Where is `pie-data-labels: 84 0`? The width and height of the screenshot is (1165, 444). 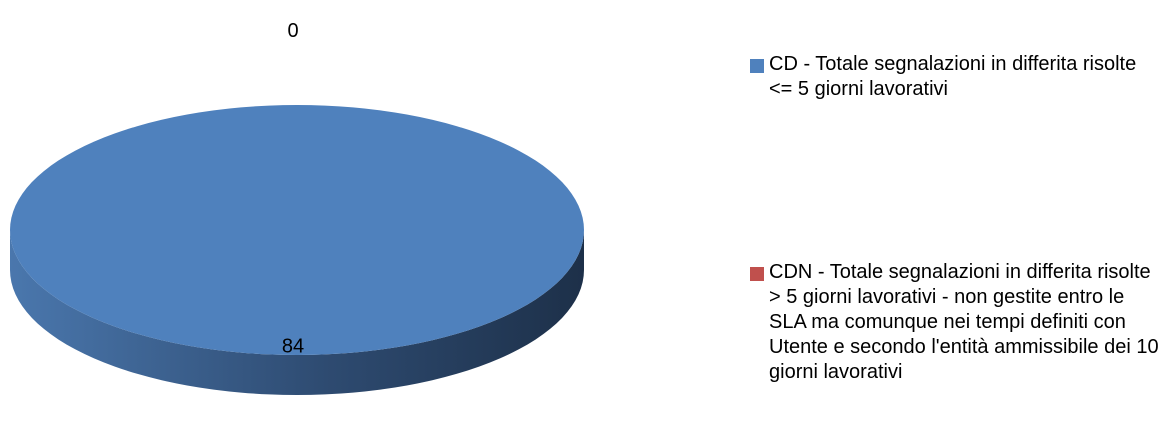 pie-data-labels: 84 0 is located at coordinates (293, 189).